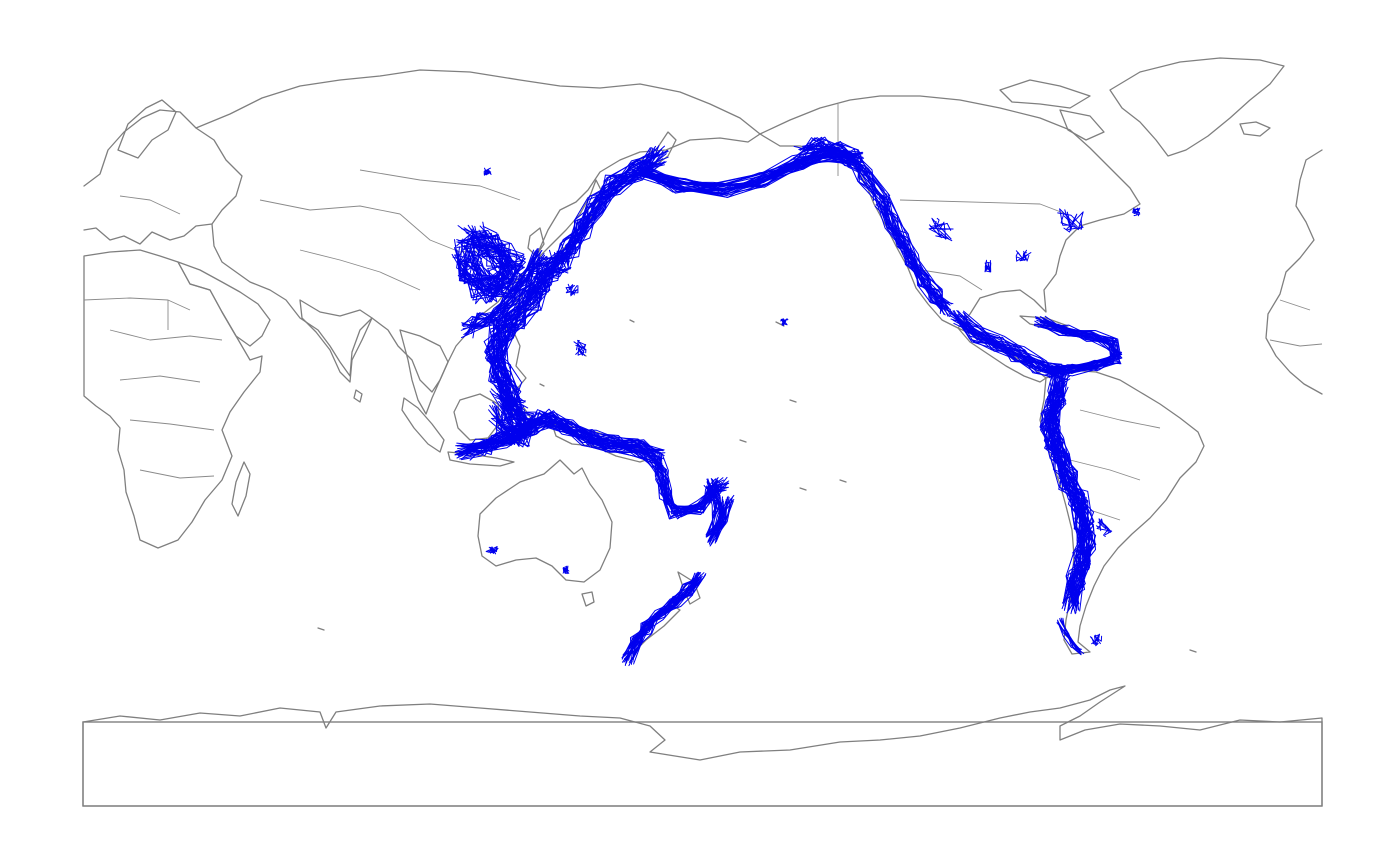  Describe the element at coordinates (163, 177) in the screenshot. I see `europe-outline` at that location.